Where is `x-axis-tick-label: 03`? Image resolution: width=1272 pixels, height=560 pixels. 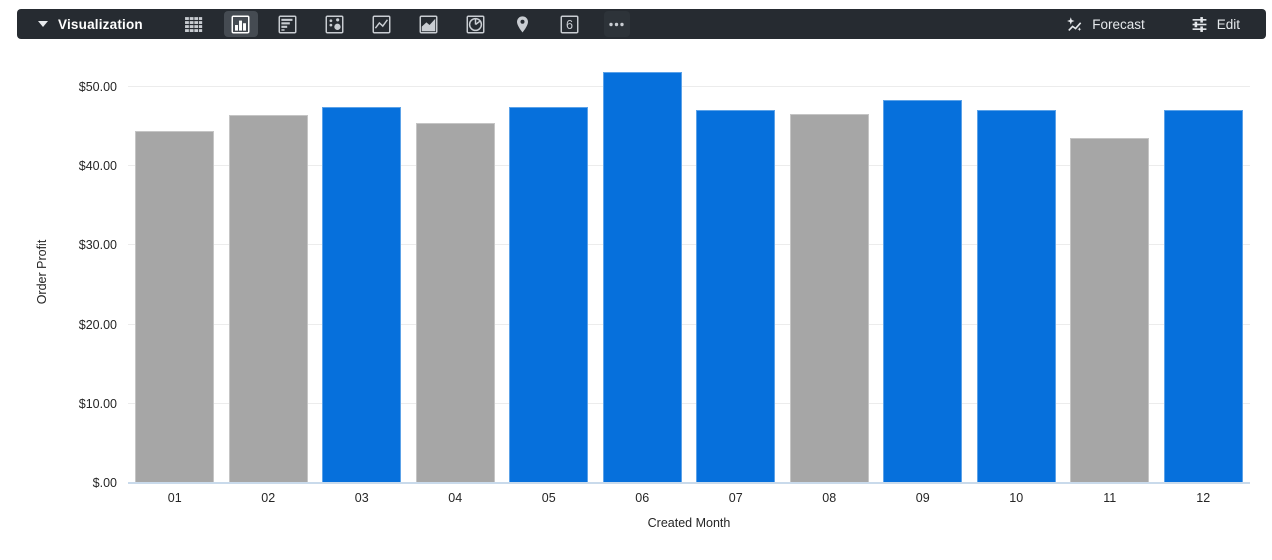
x-axis-tick-label: 03 is located at coordinates (361, 498).